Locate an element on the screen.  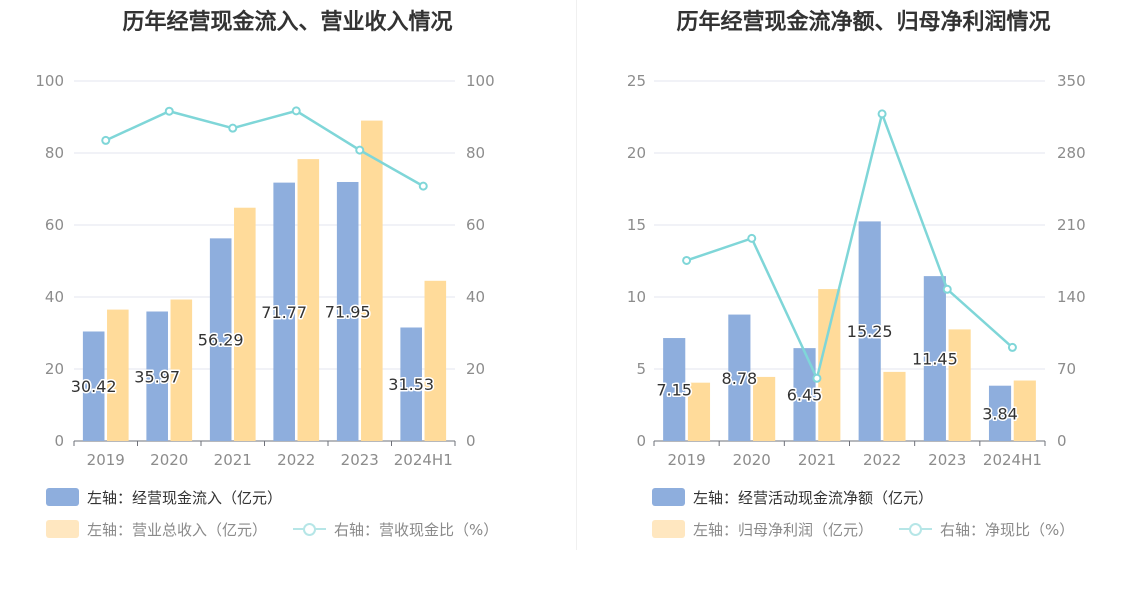
y-tick-left: 0 is located at coordinates (641, 441).